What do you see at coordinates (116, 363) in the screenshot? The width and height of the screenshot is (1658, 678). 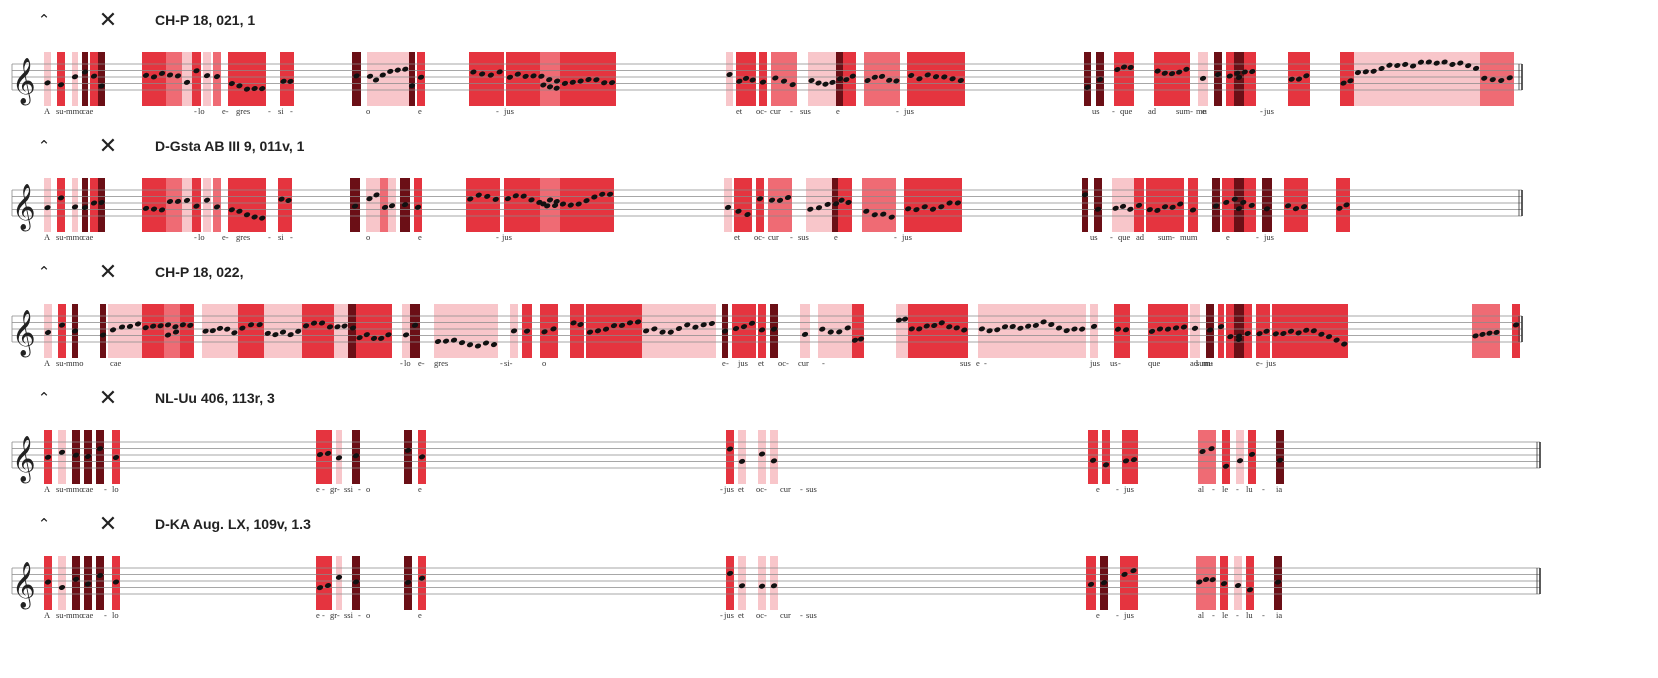 I see `lyric-syllable: cae` at bounding box center [116, 363].